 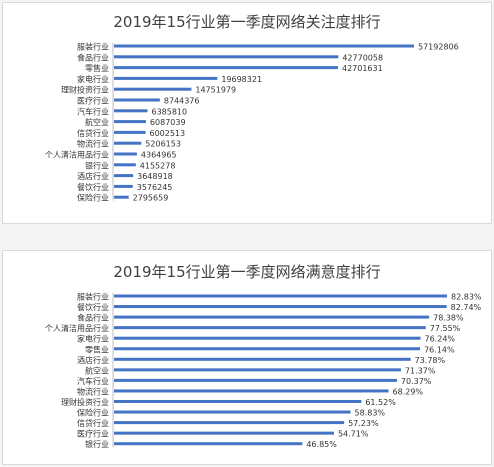 What do you see at coordinates (167, 133) in the screenshot?
I see `value-label: 6002513` at bounding box center [167, 133].